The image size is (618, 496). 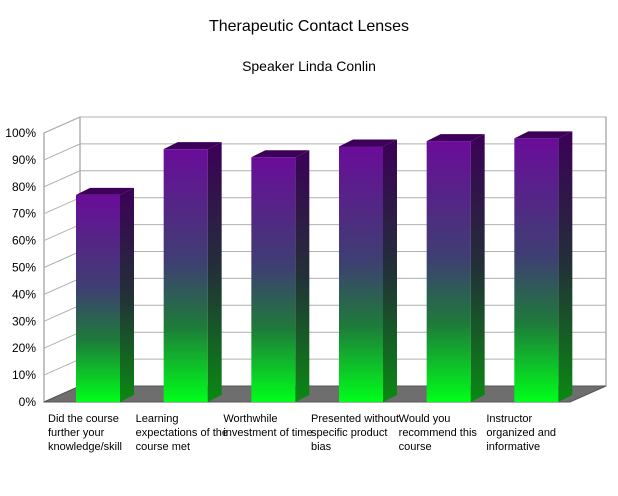 I want to click on y-tick-label: 80%, so click(x=24, y=187).